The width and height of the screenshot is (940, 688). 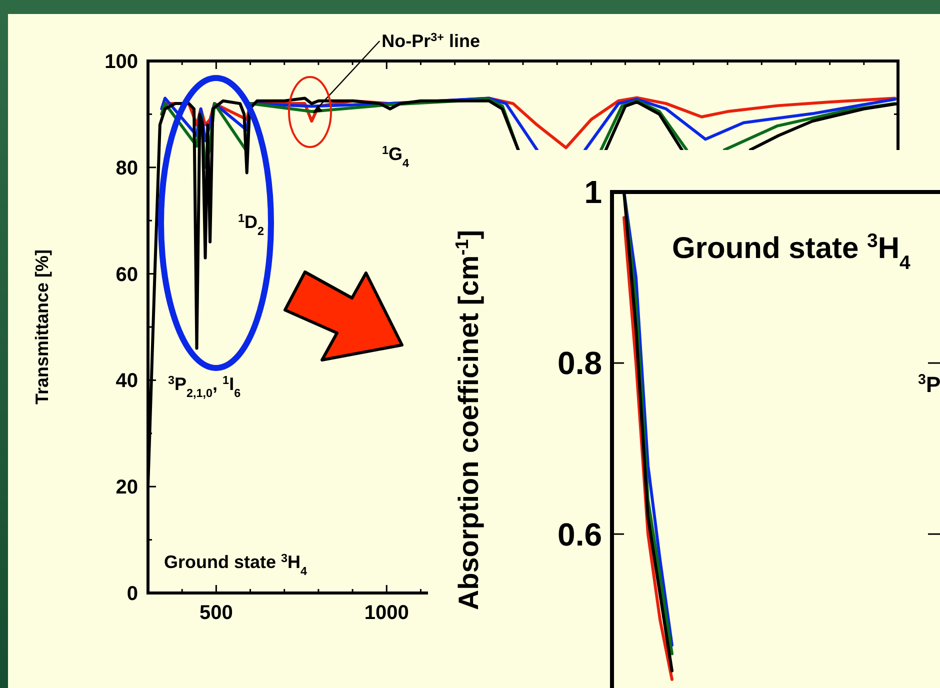 I want to click on x-tick-label: 500, so click(x=216, y=613).